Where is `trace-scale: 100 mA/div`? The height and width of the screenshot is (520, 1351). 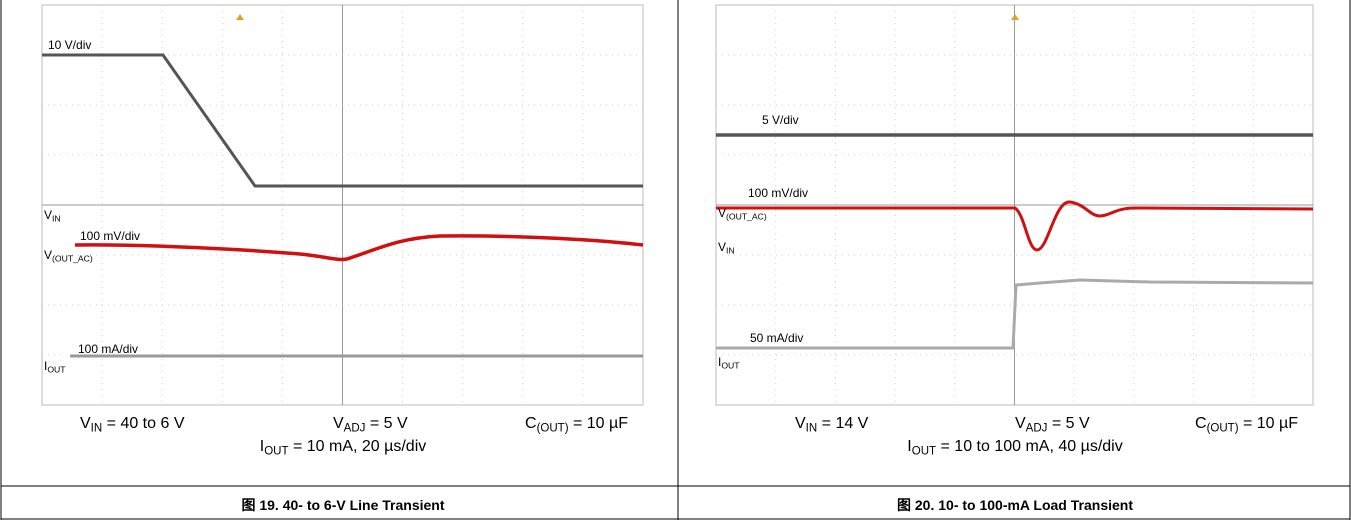
trace-scale: 100 mA/div is located at coordinates (108, 349).